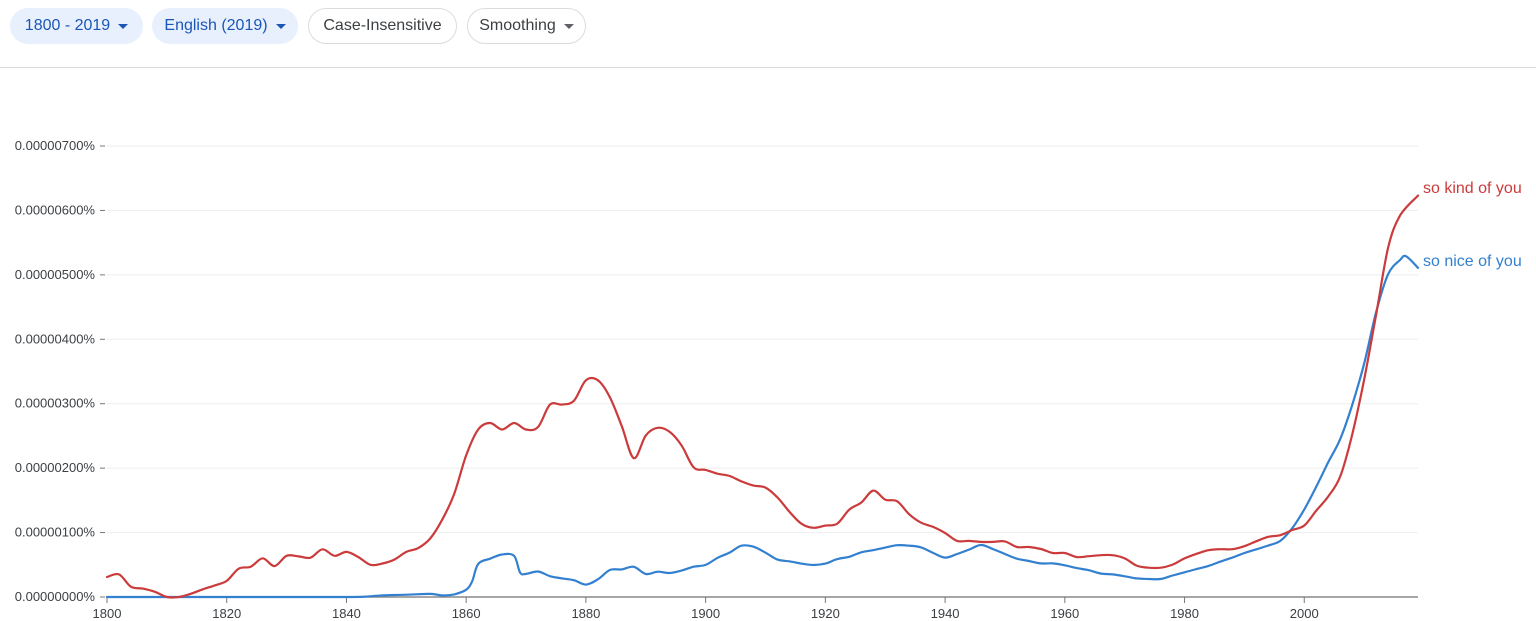 The image size is (1536, 621). Describe the element at coordinates (55, 338) in the screenshot. I see `y-tick-label: 0.00000400%` at that location.